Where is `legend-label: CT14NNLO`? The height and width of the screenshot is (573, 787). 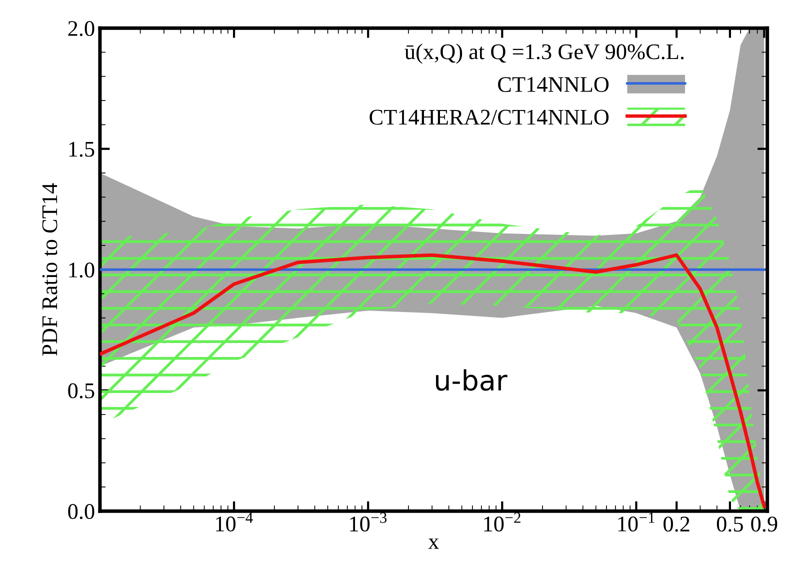 legend-label: CT14NNLO is located at coordinates (553, 84).